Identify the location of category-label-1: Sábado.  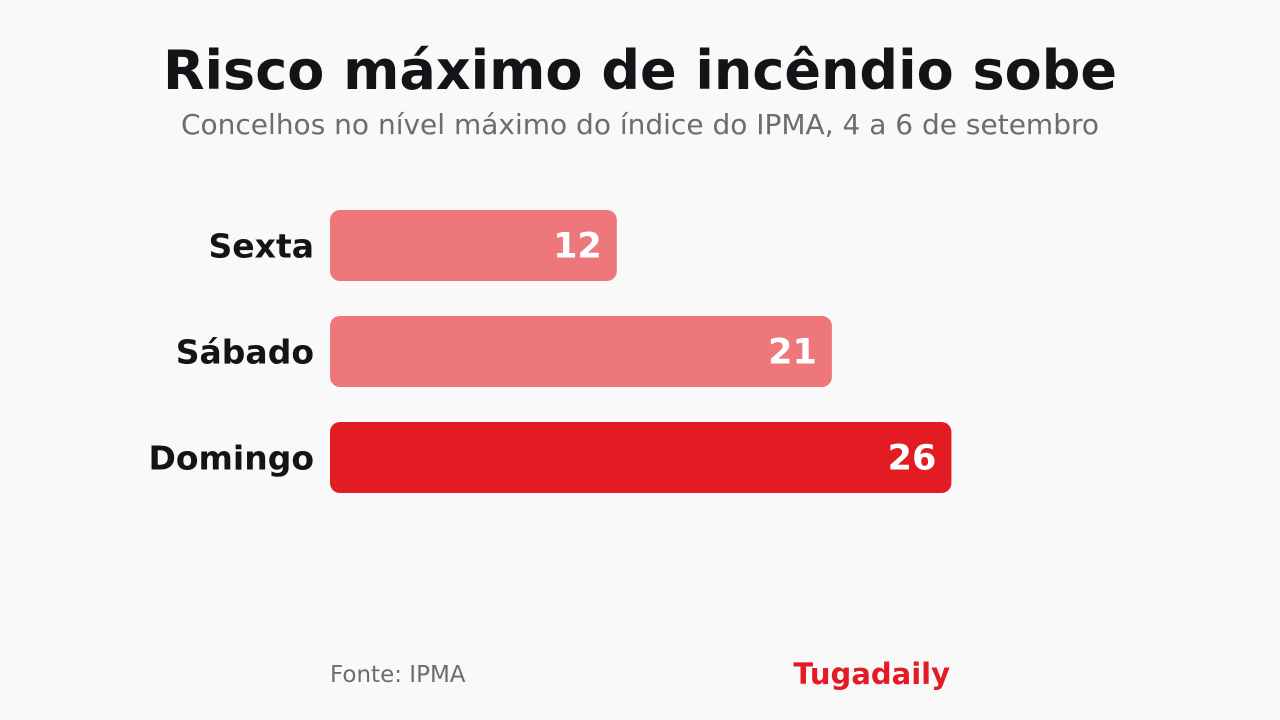
(245, 352).